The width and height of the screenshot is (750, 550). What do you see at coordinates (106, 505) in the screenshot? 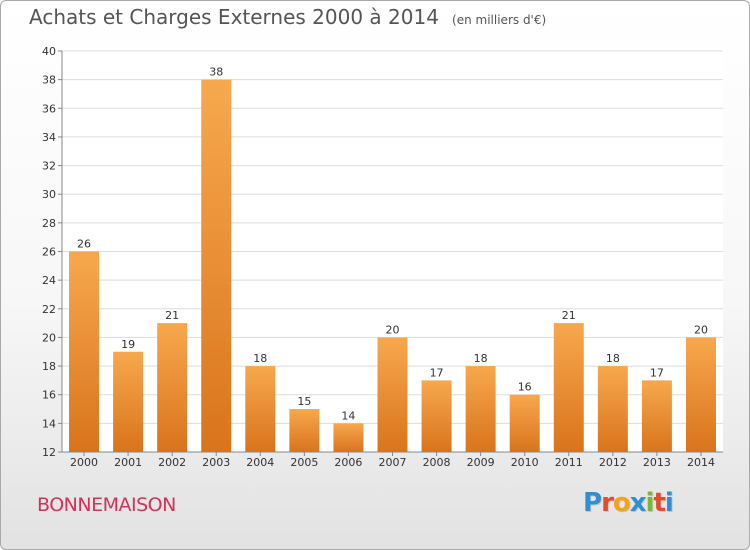
I see `place-name: BONNEMAISON` at bounding box center [106, 505].